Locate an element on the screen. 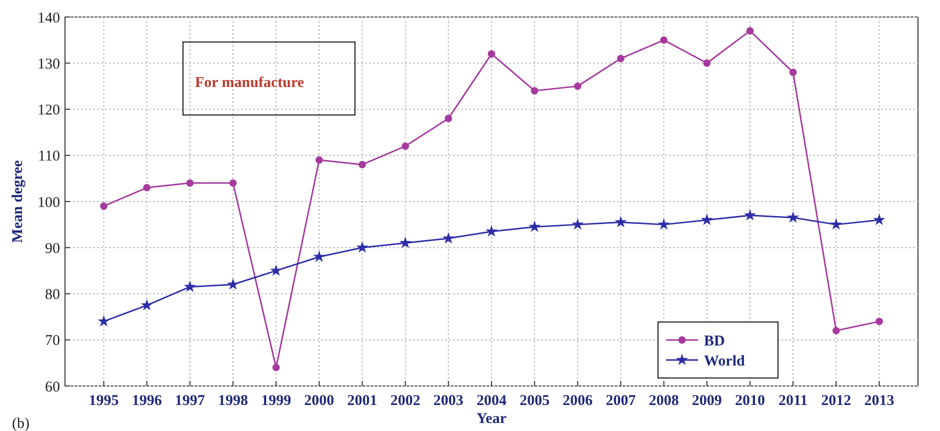 The width and height of the screenshot is (940, 431). x-axis-title: Year is located at coordinates (491, 419).